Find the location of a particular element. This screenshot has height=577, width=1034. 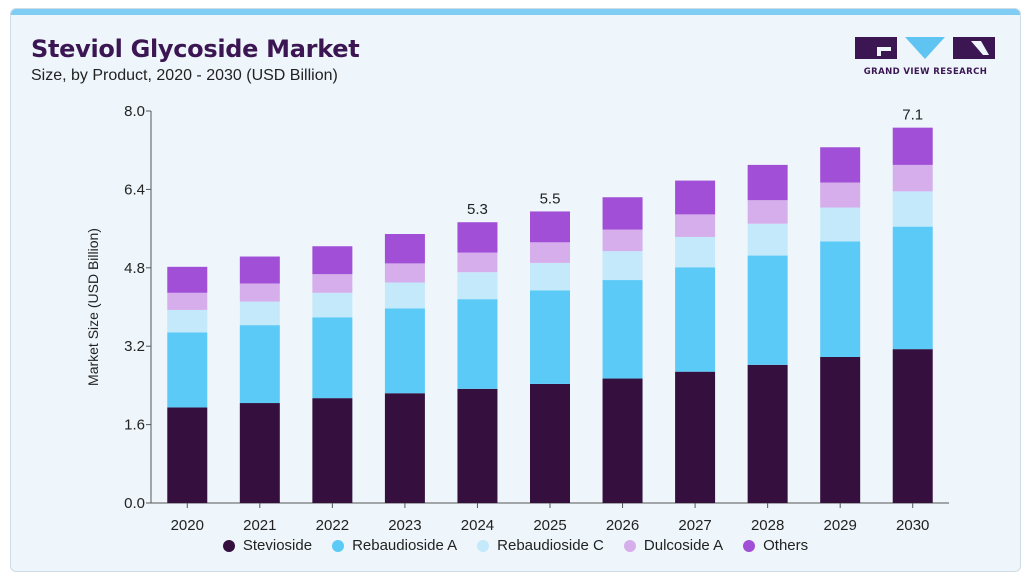

x-tick-label: 2022 is located at coordinates (332, 525).